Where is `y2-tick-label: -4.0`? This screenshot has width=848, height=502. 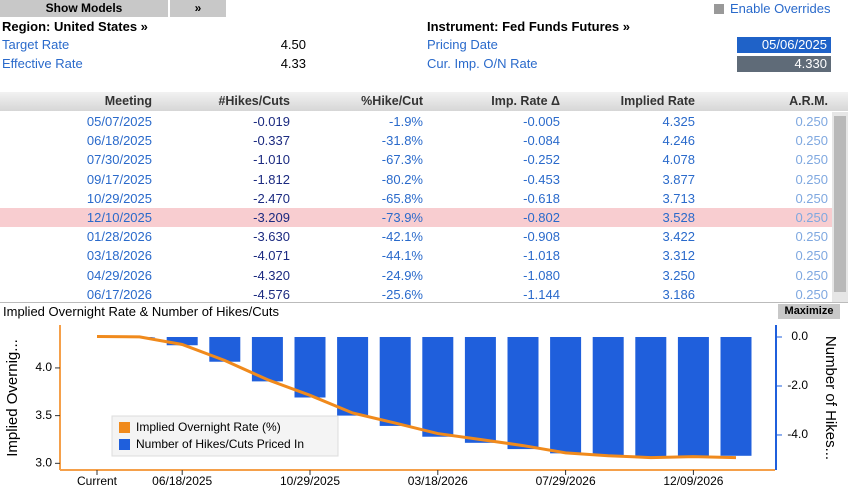 y2-tick-label: -4.0 is located at coordinates (797, 434).